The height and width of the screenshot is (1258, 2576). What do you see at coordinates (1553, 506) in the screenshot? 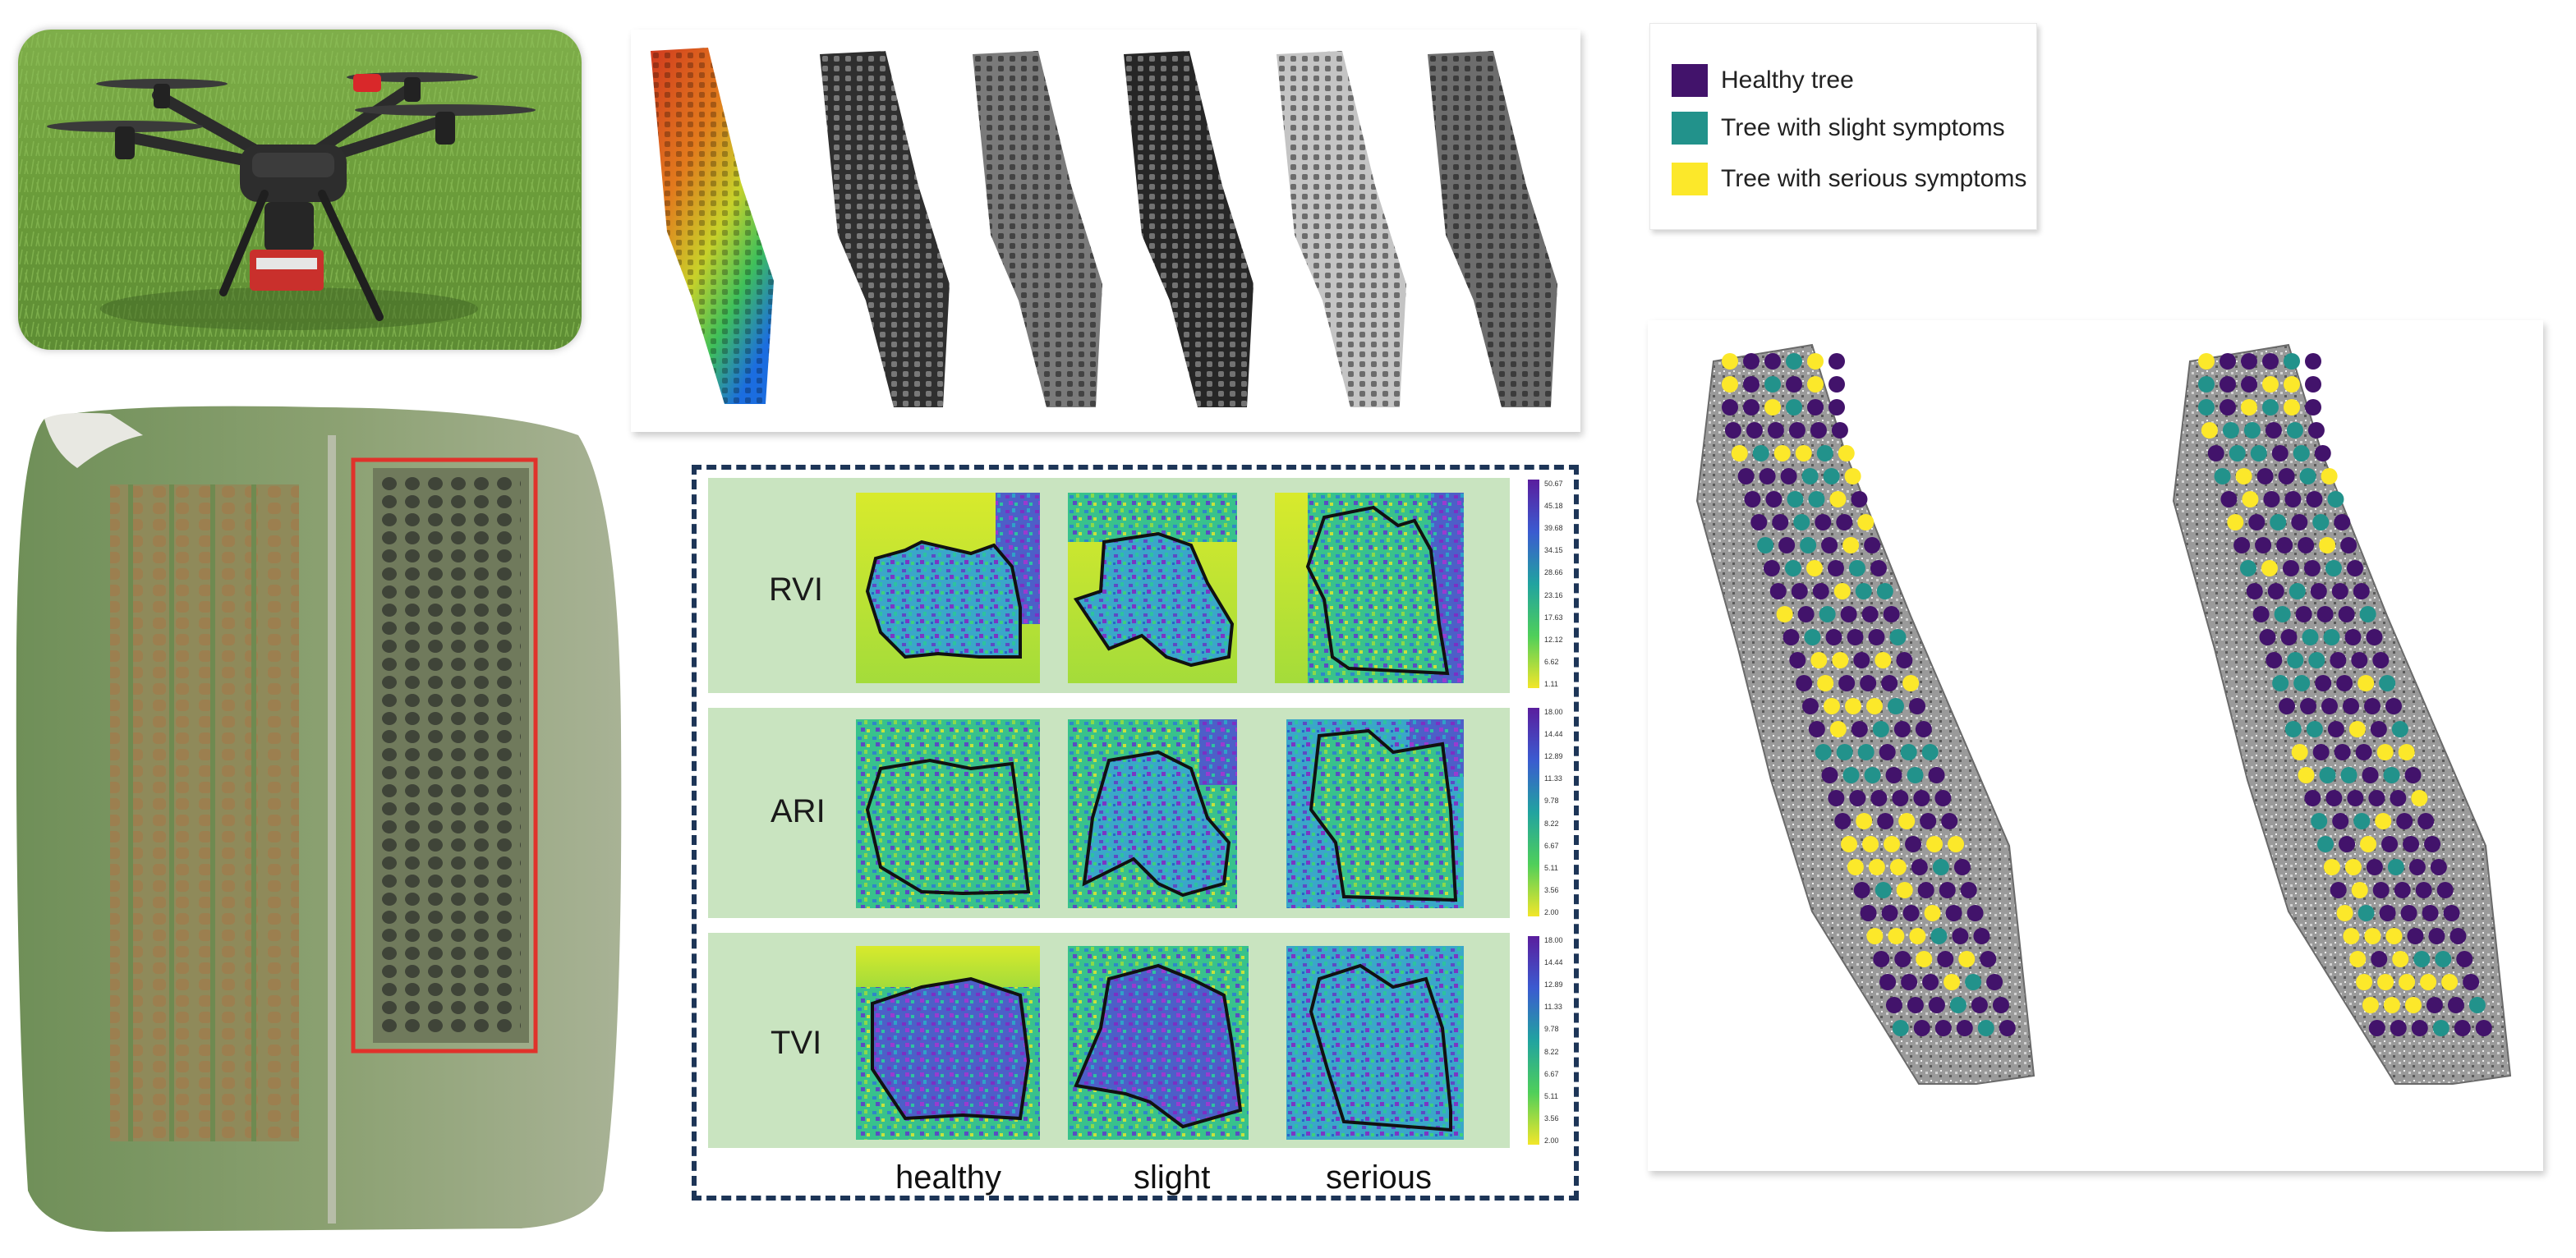
I see `colorbar-tick-label: 45.18` at bounding box center [1553, 506].